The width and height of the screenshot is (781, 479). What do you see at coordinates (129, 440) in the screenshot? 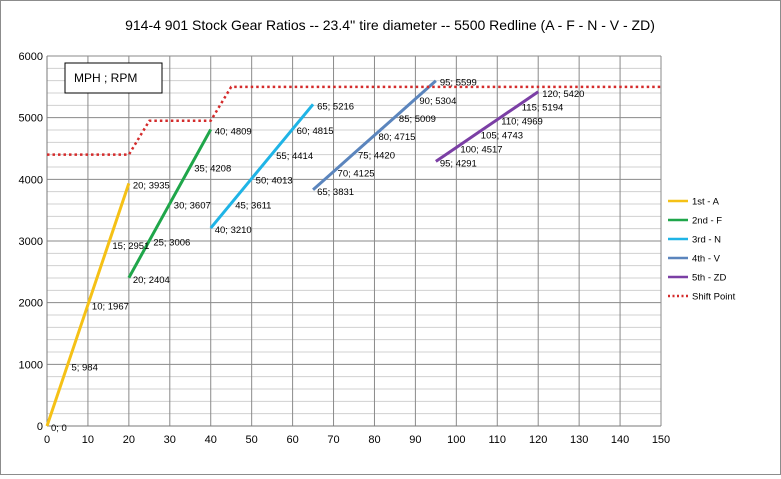
I see `x-tick-label: 20` at bounding box center [129, 440].